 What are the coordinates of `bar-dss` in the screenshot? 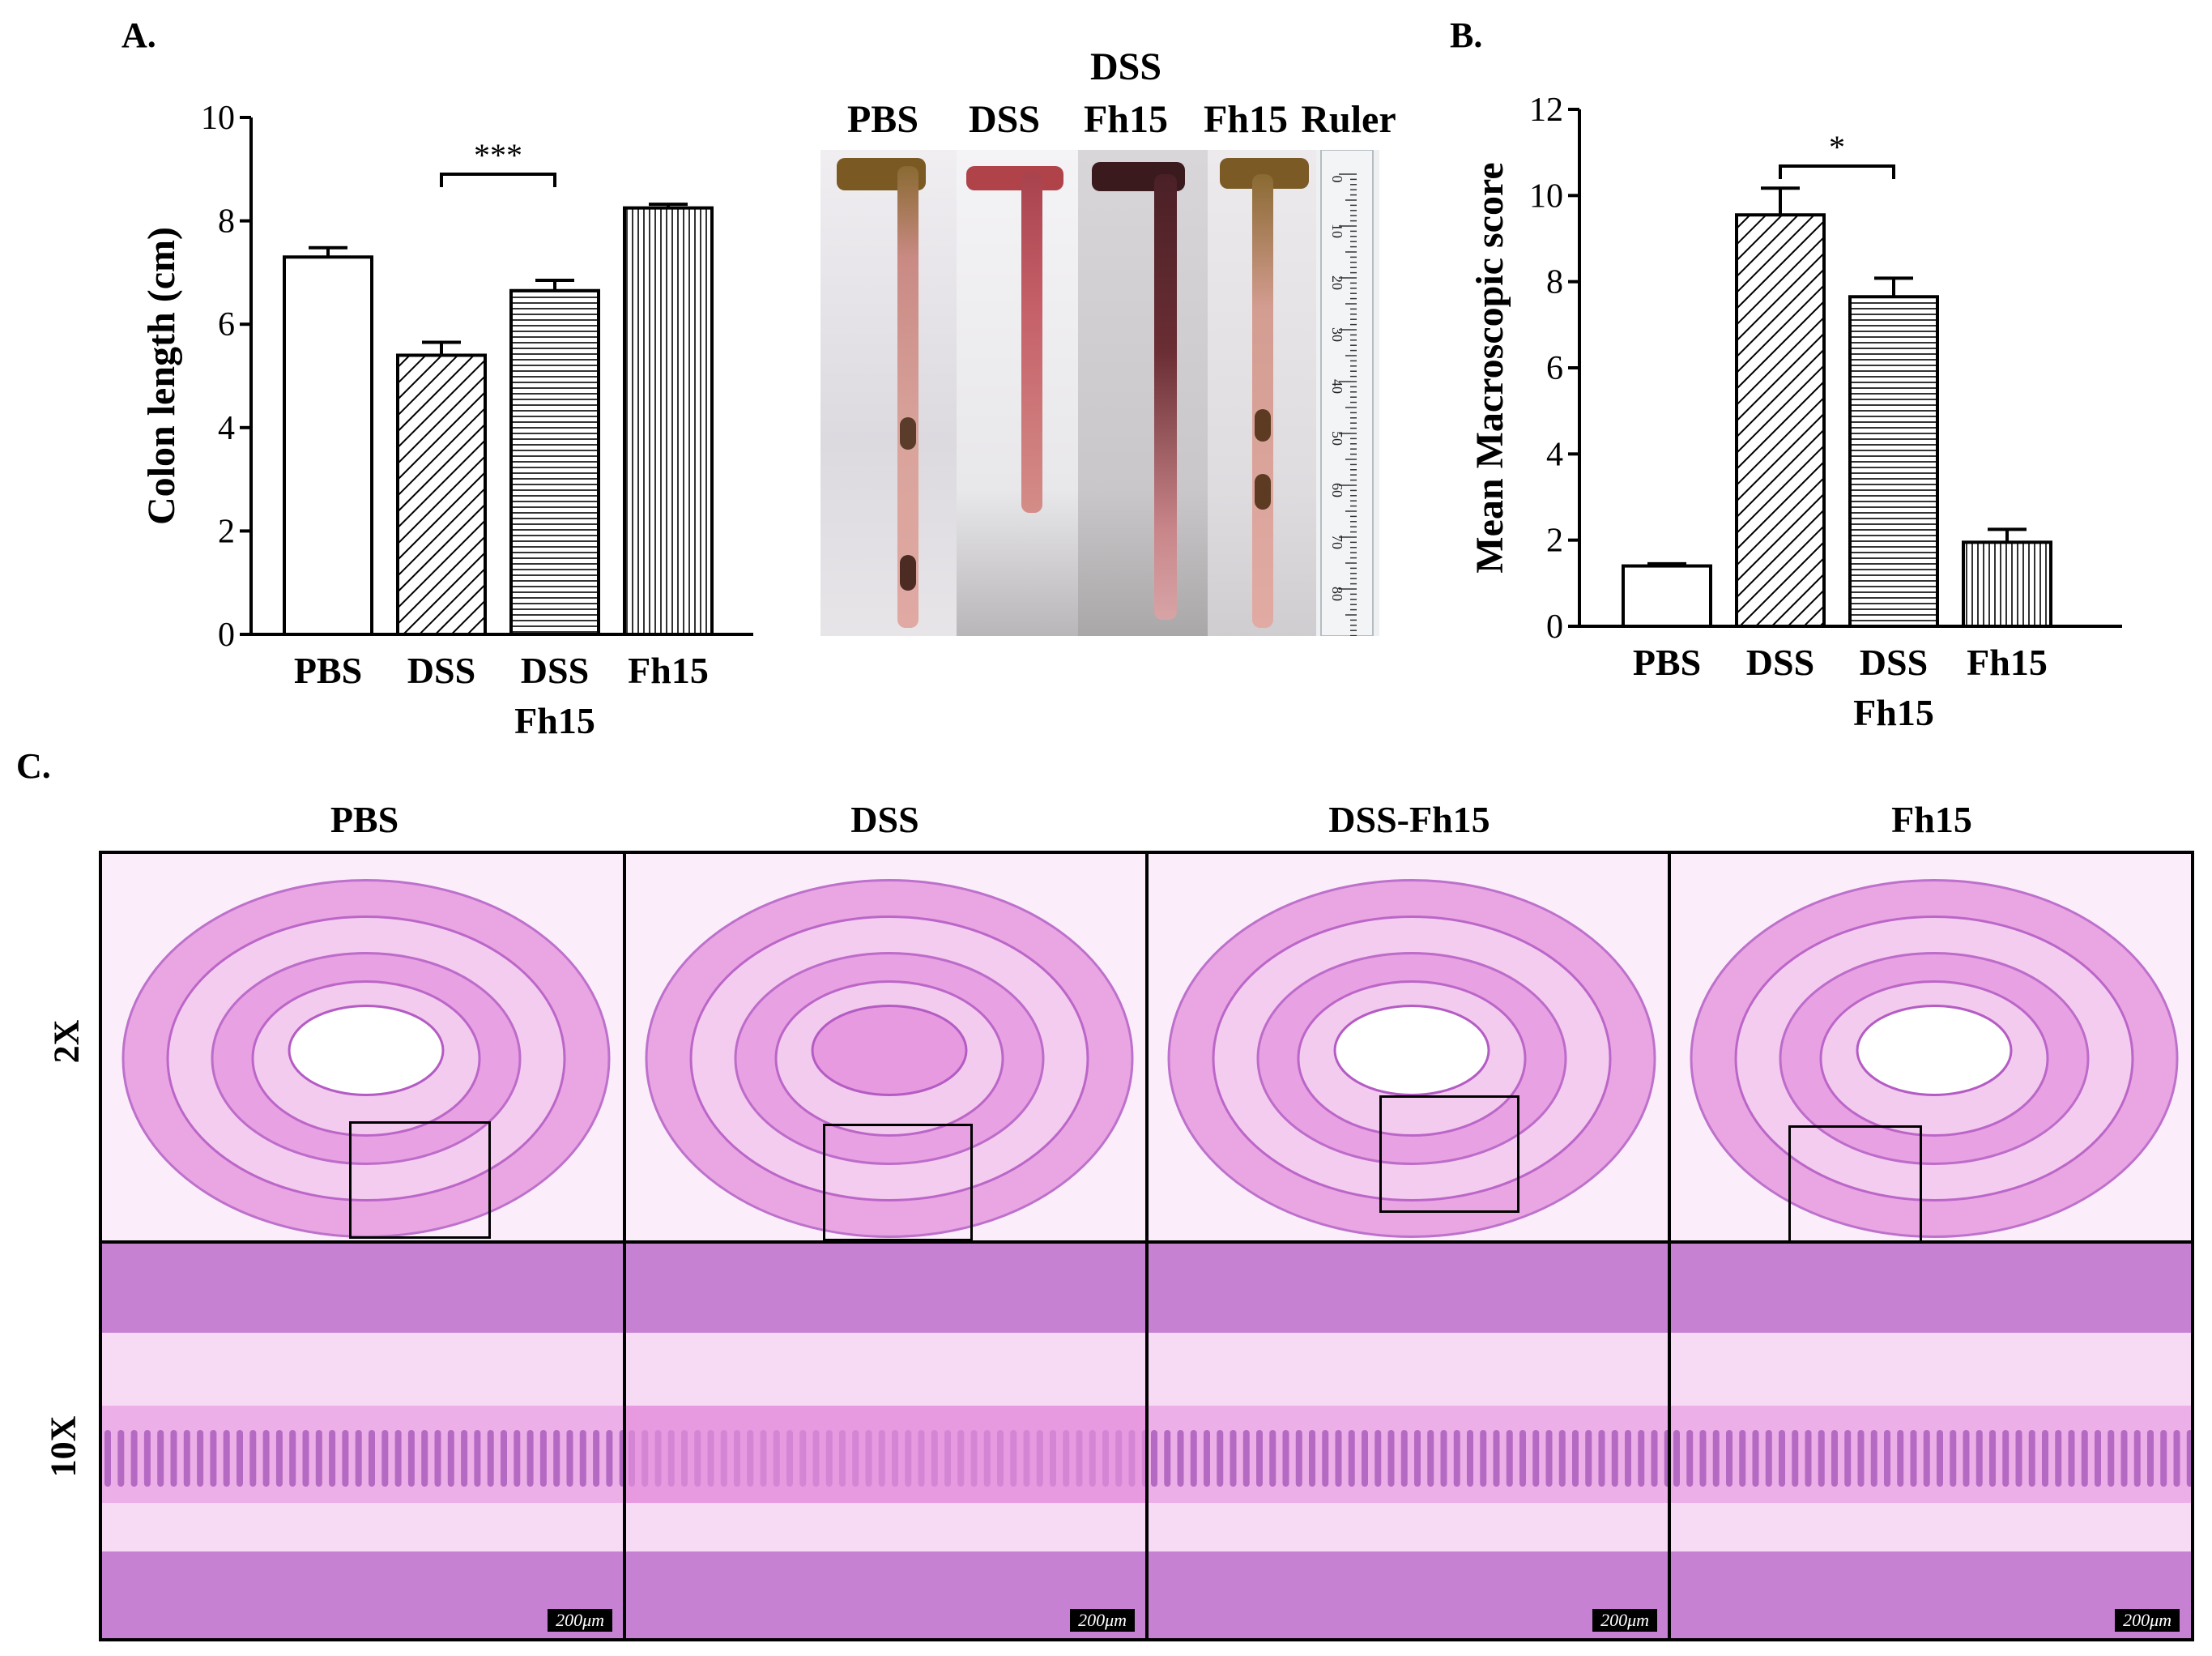 It's located at (1780, 420).